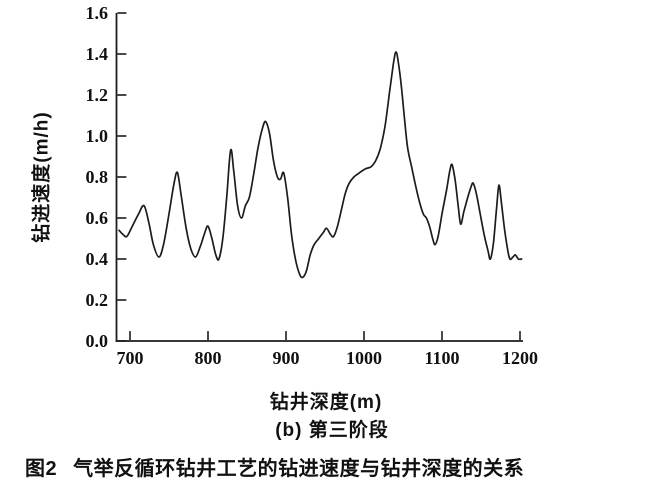 The width and height of the screenshot is (660, 499). Describe the element at coordinates (326, 402) in the screenshot. I see `x-axis-title: 钻井深度(m)` at that location.